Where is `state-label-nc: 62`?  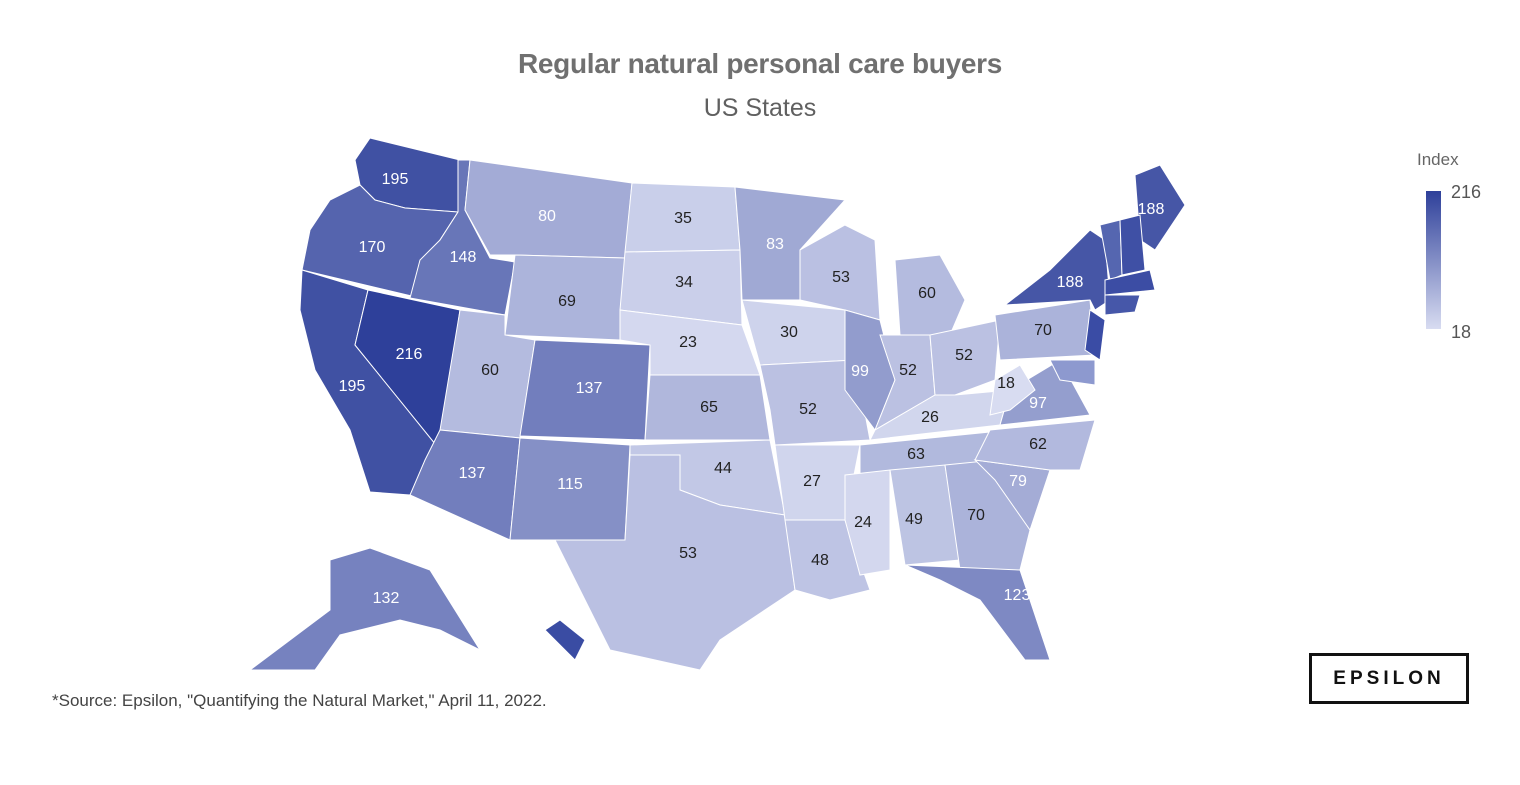 state-label-nc: 62 is located at coordinates (1038, 444).